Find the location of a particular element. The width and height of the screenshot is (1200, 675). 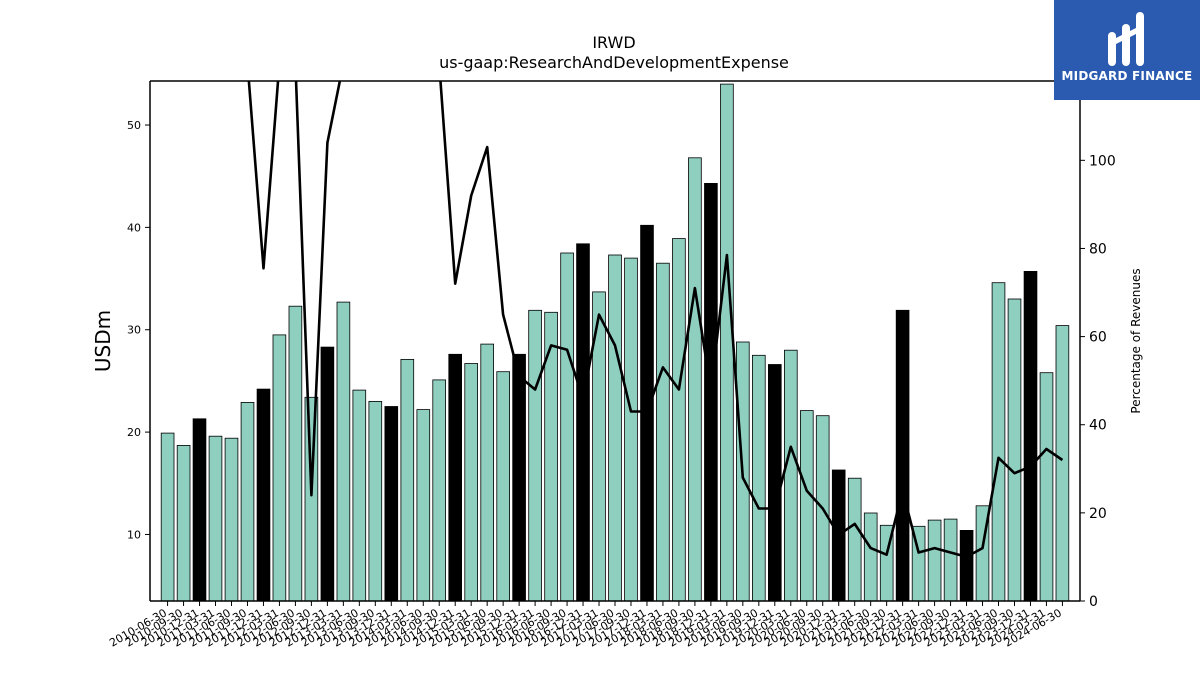

y2-tick-label: 20 is located at coordinates (1098, 514).